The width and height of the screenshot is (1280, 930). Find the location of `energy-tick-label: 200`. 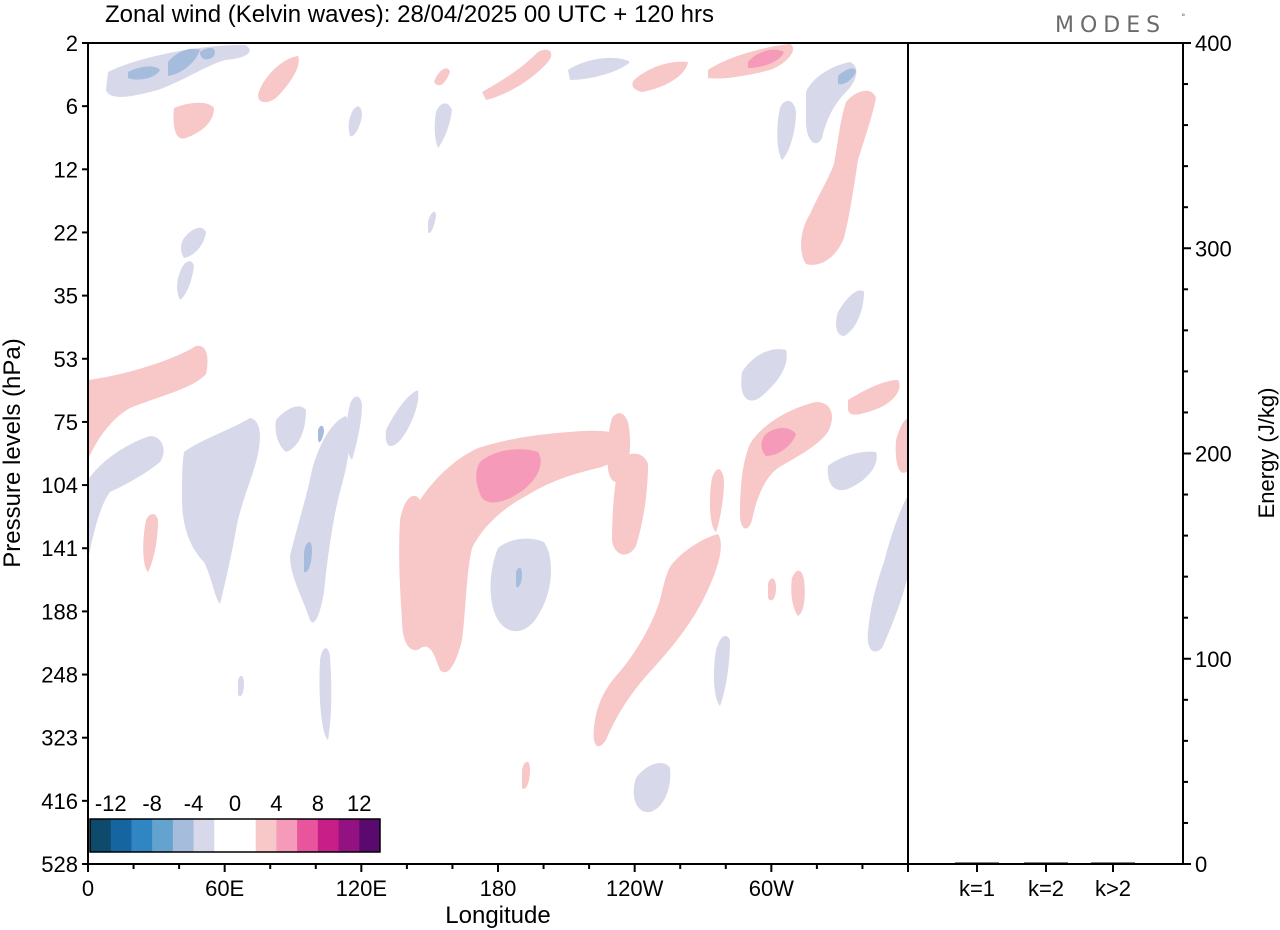

energy-tick-label: 200 is located at coordinates (1213, 454).